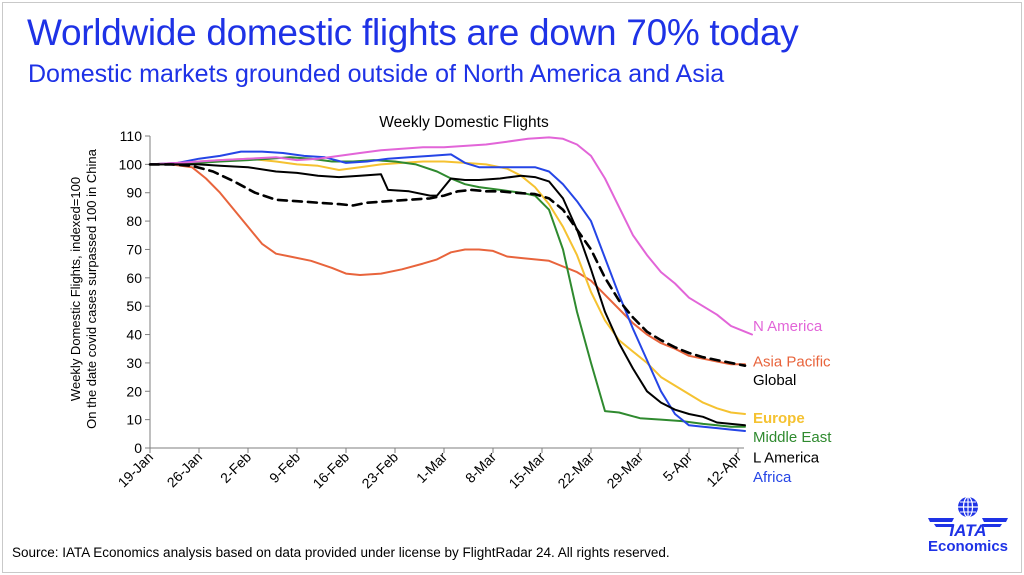 Image resolution: width=1024 pixels, height=575 pixels. What do you see at coordinates (575, 470) in the screenshot?
I see `x-tick-label: 22-Mar` at bounding box center [575, 470].